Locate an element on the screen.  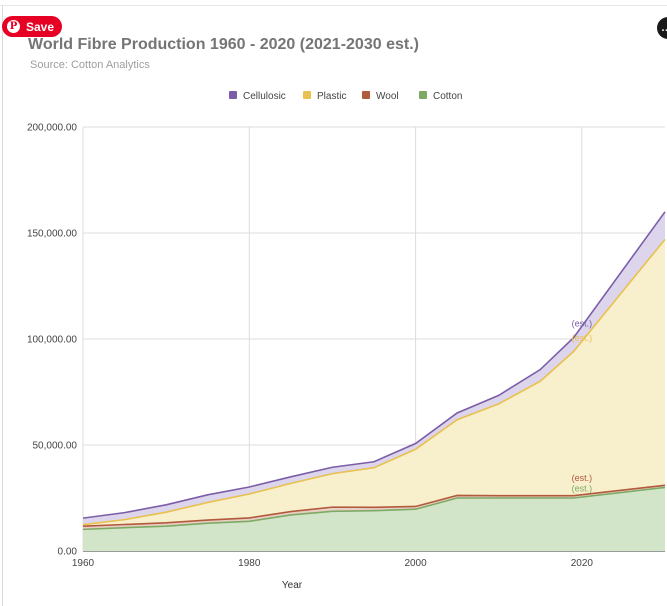
legend-swatch-cotton is located at coordinates (423, 95).